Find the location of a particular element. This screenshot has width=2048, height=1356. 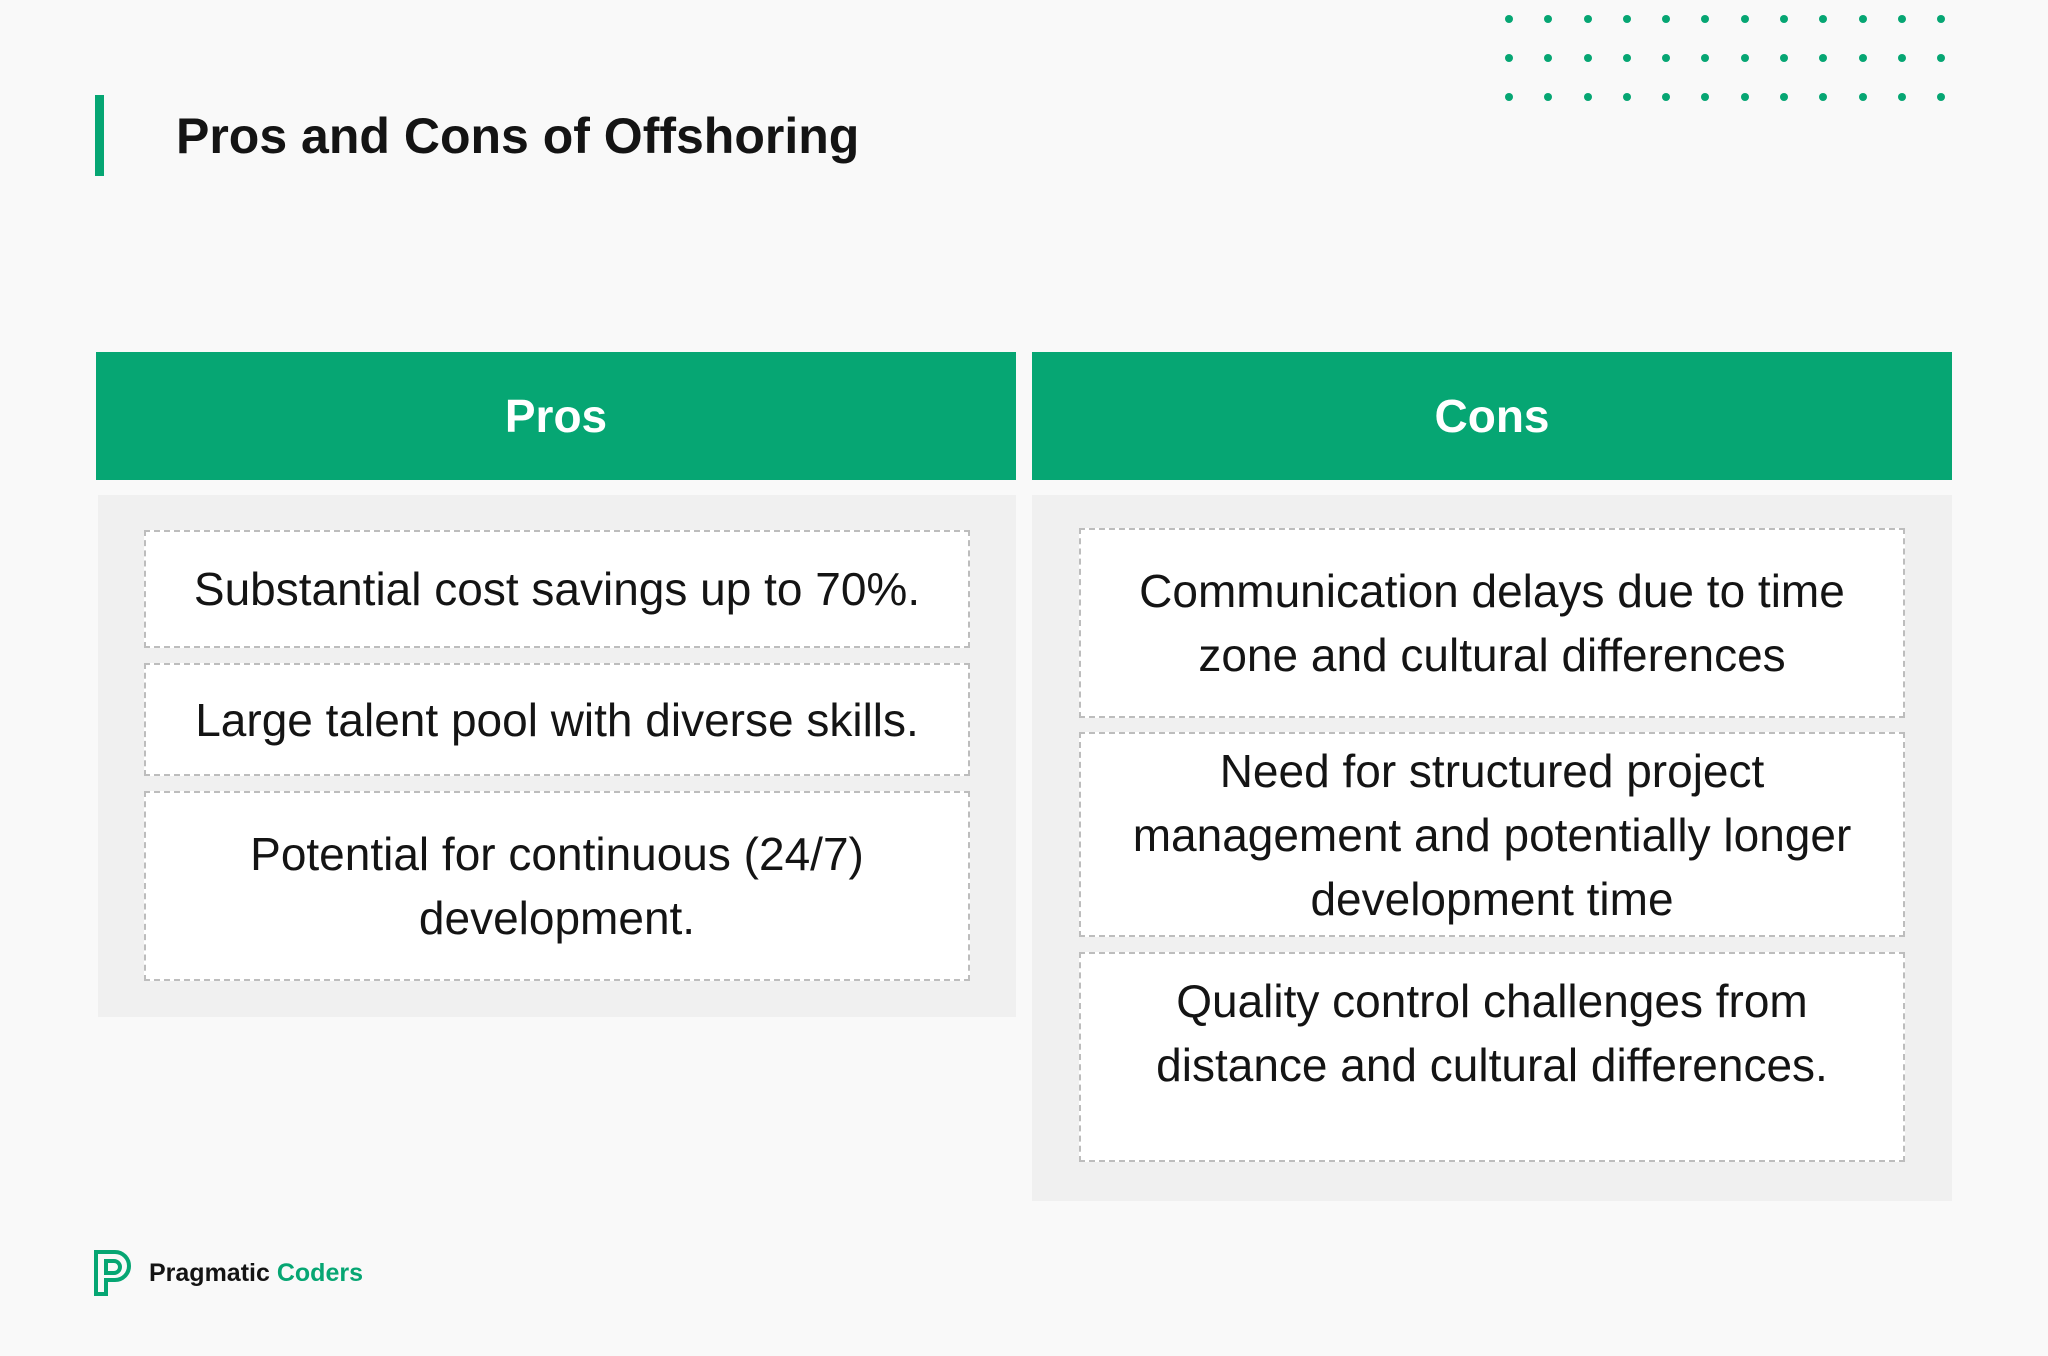

pros-item: Substantial cost savings up to 70%. is located at coordinates (557, 589).